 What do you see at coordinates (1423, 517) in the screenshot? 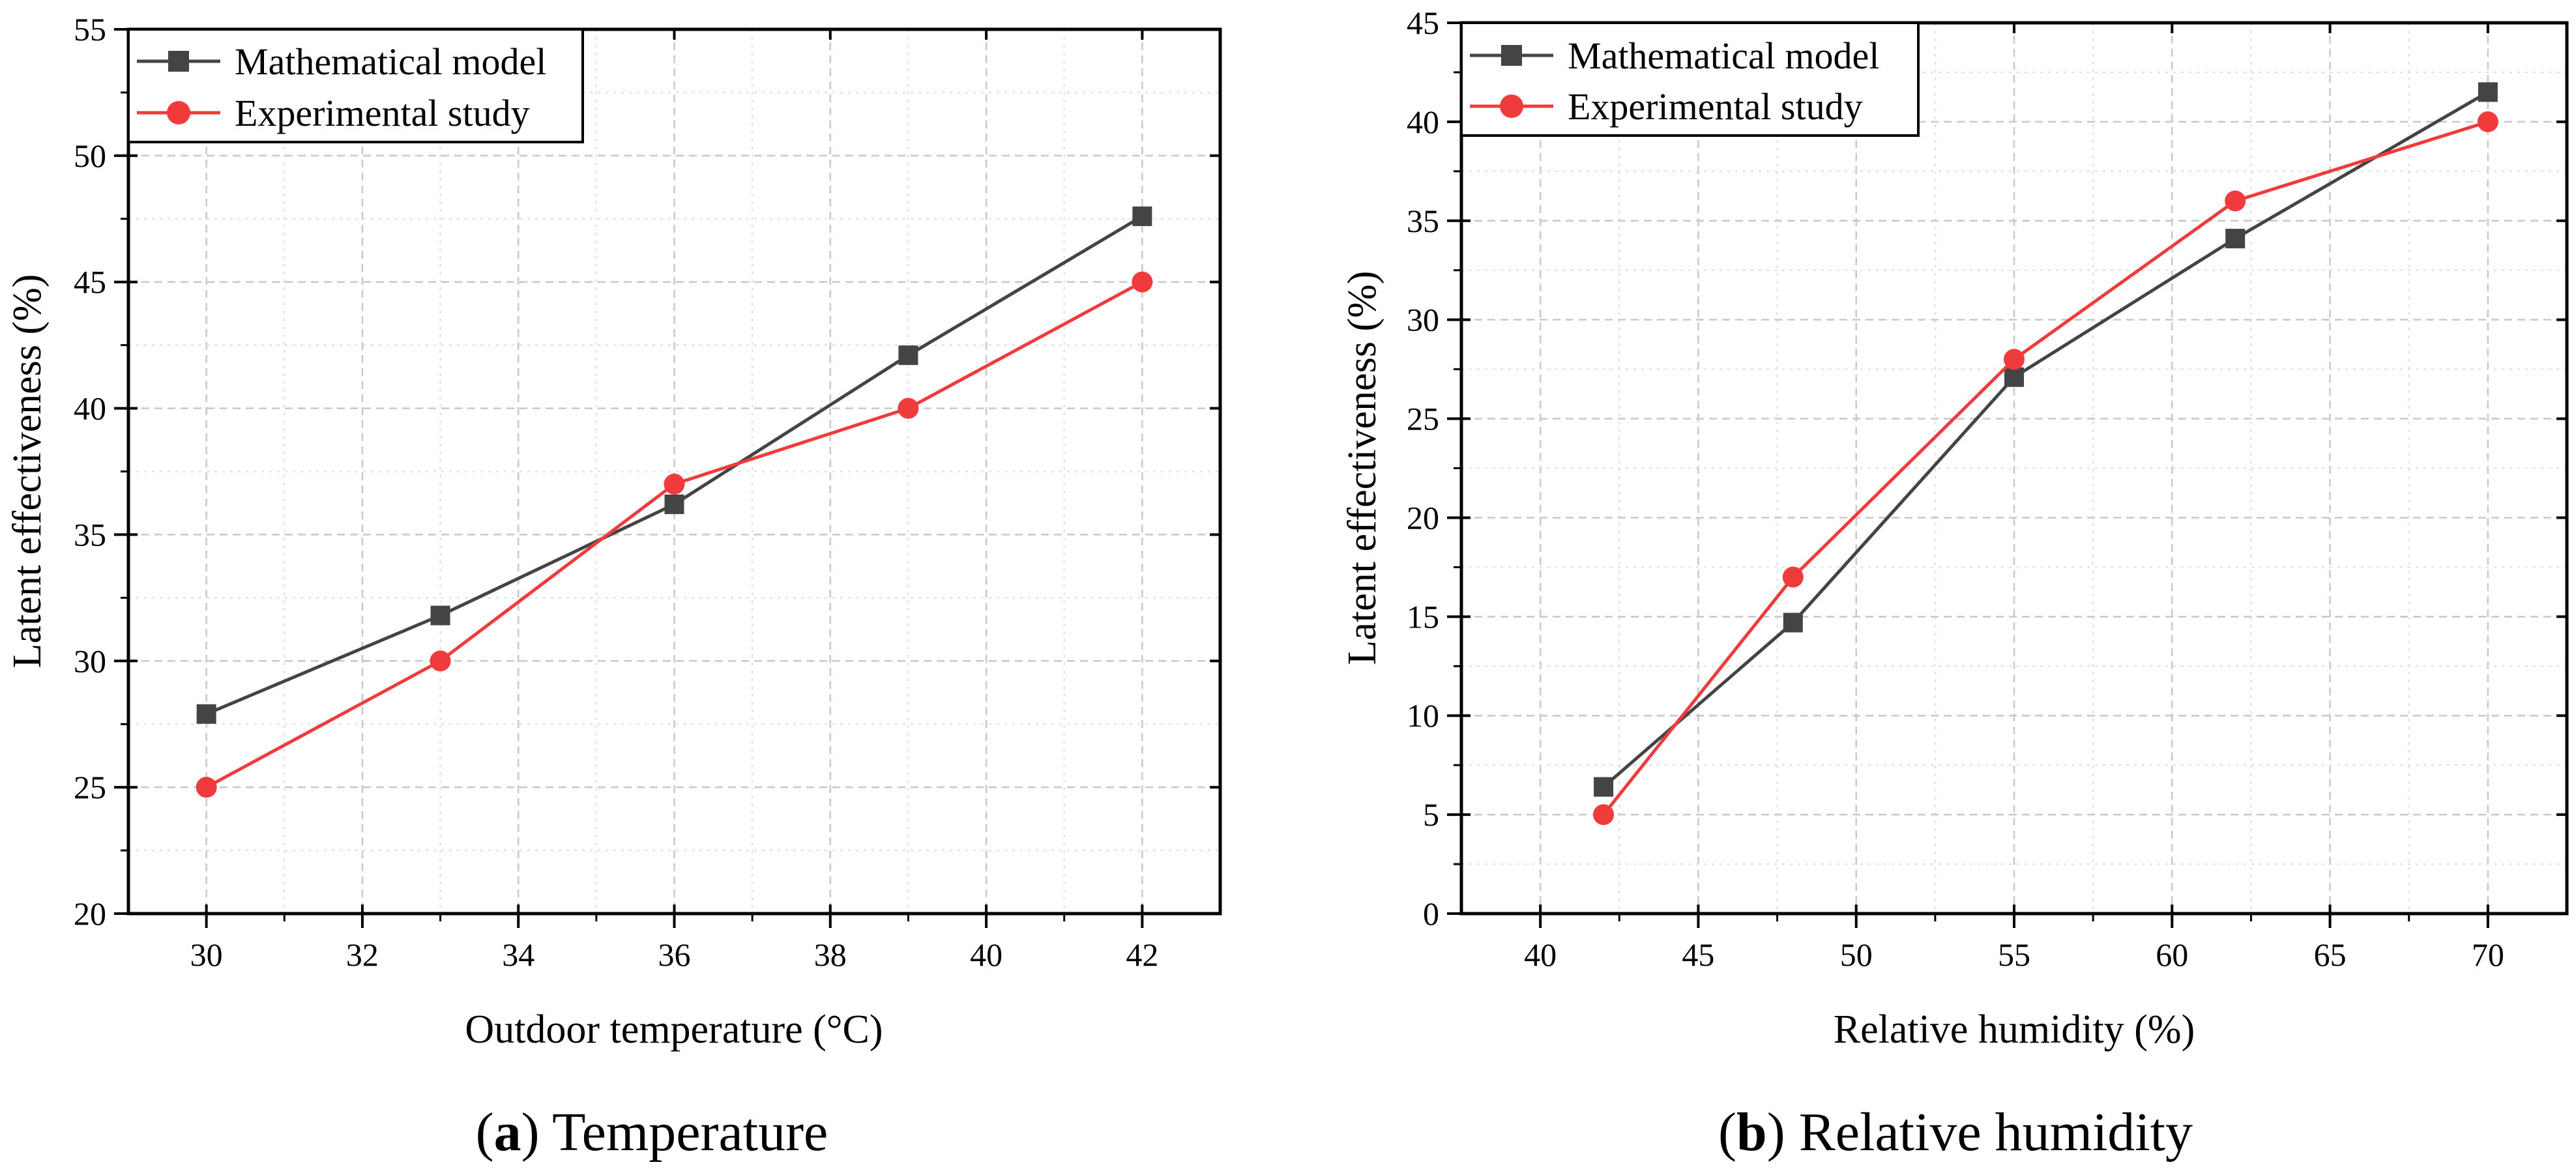
I see `panel-b-y-tick-label-4: 20` at bounding box center [1423, 517].